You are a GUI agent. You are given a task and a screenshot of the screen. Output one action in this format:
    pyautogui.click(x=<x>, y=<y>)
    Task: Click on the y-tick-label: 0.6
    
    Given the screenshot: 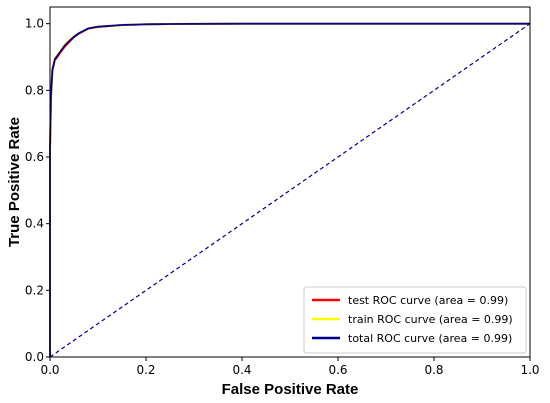 What is the action you would take?
    pyautogui.click(x=34, y=157)
    